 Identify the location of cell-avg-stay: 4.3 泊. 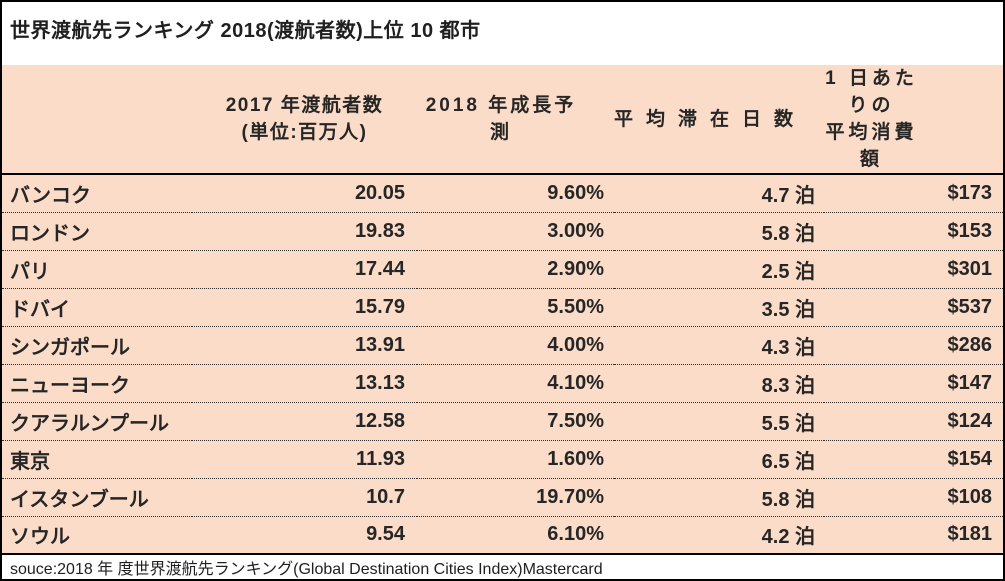
(719, 344).